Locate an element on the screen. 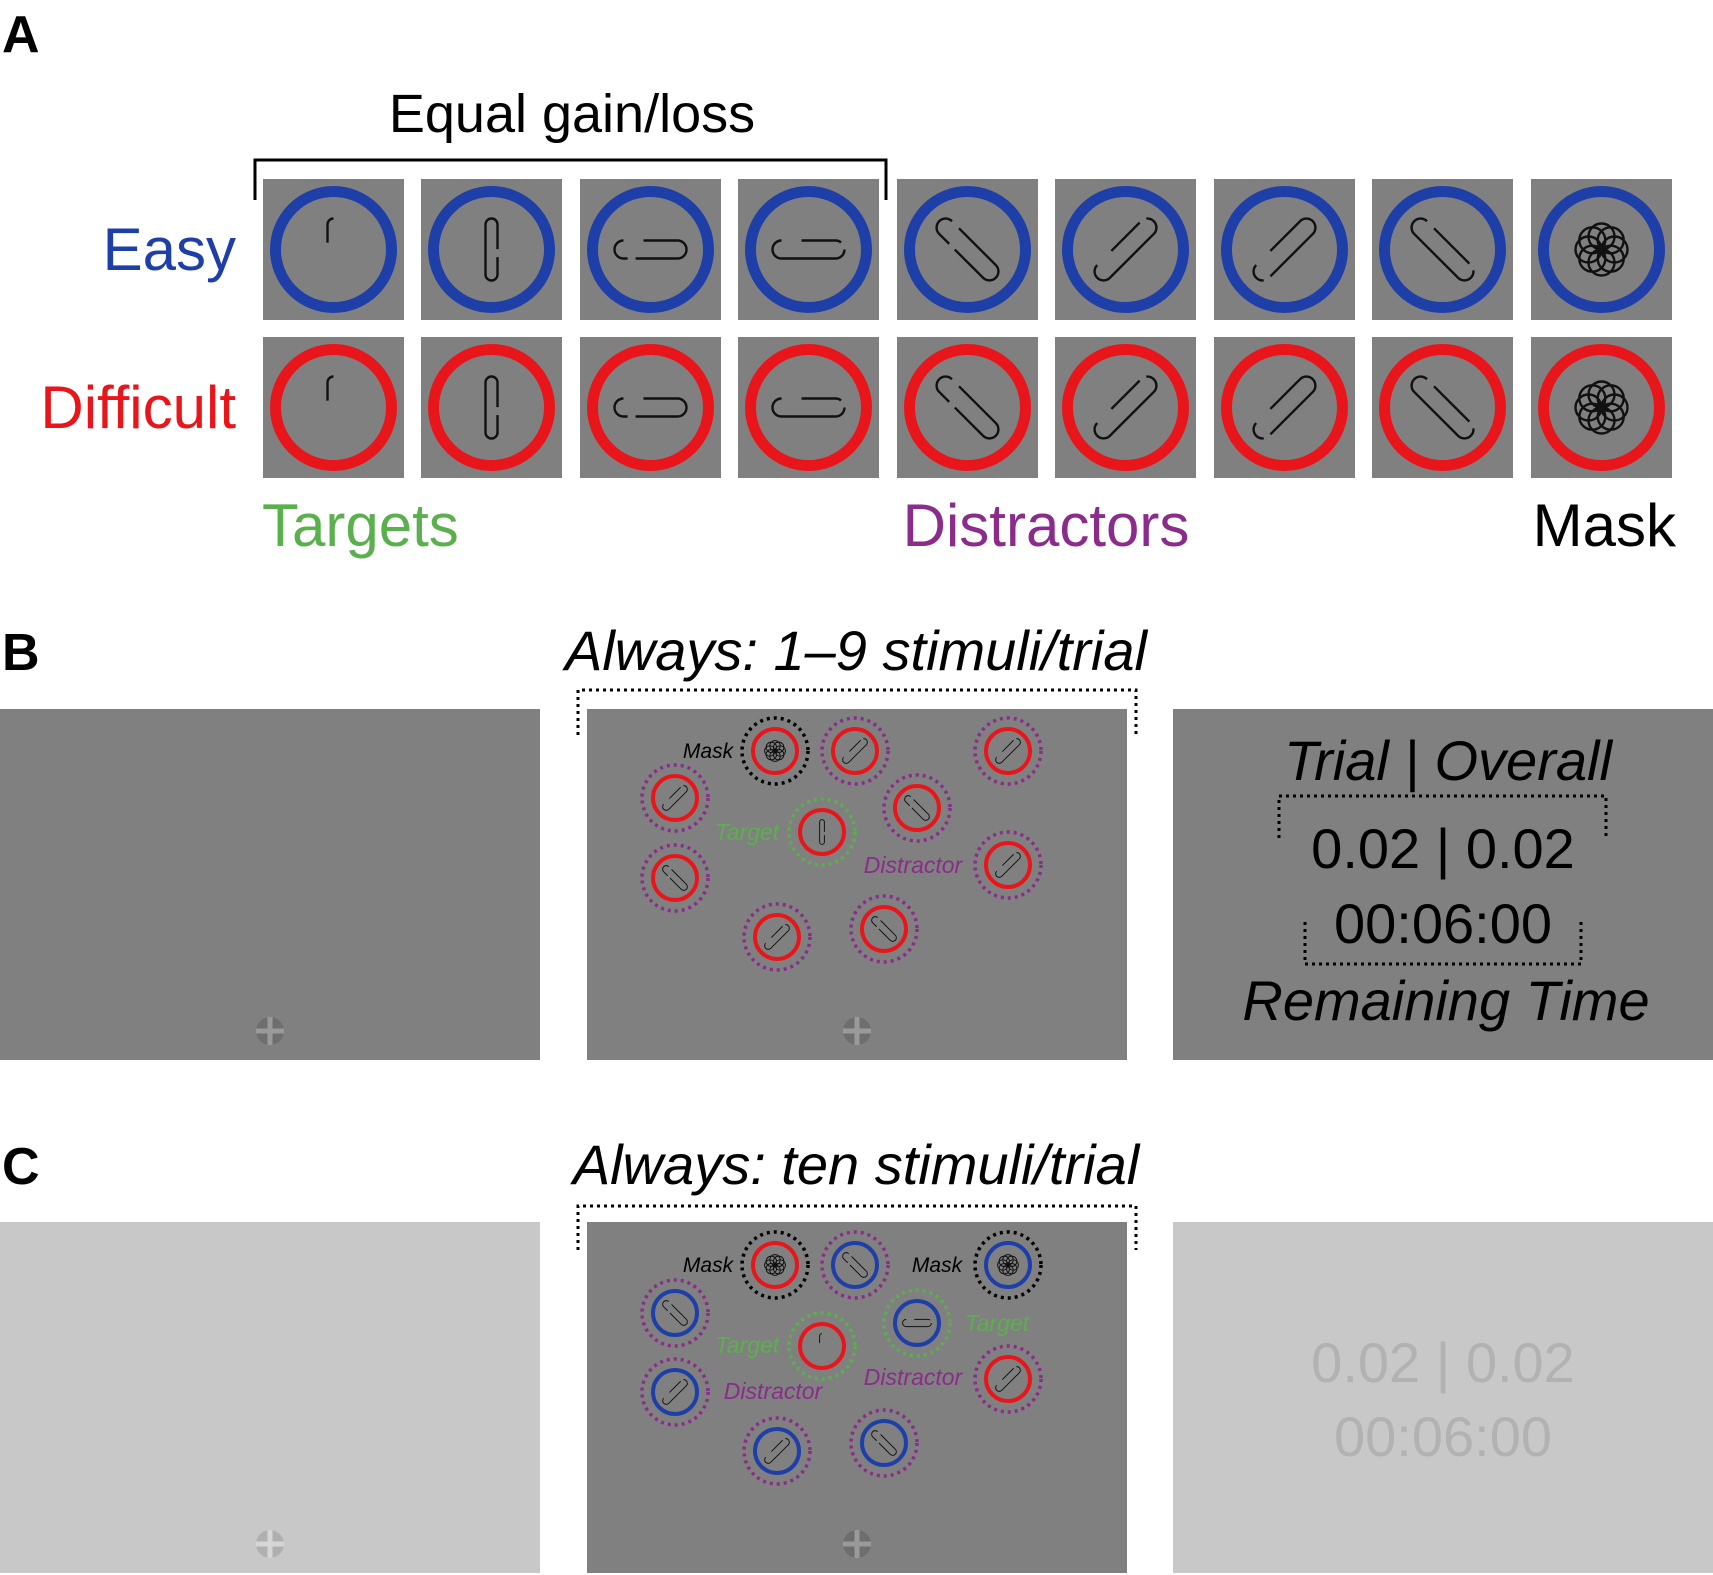  equal-gain-loss-bracket is located at coordinates (570, 179).